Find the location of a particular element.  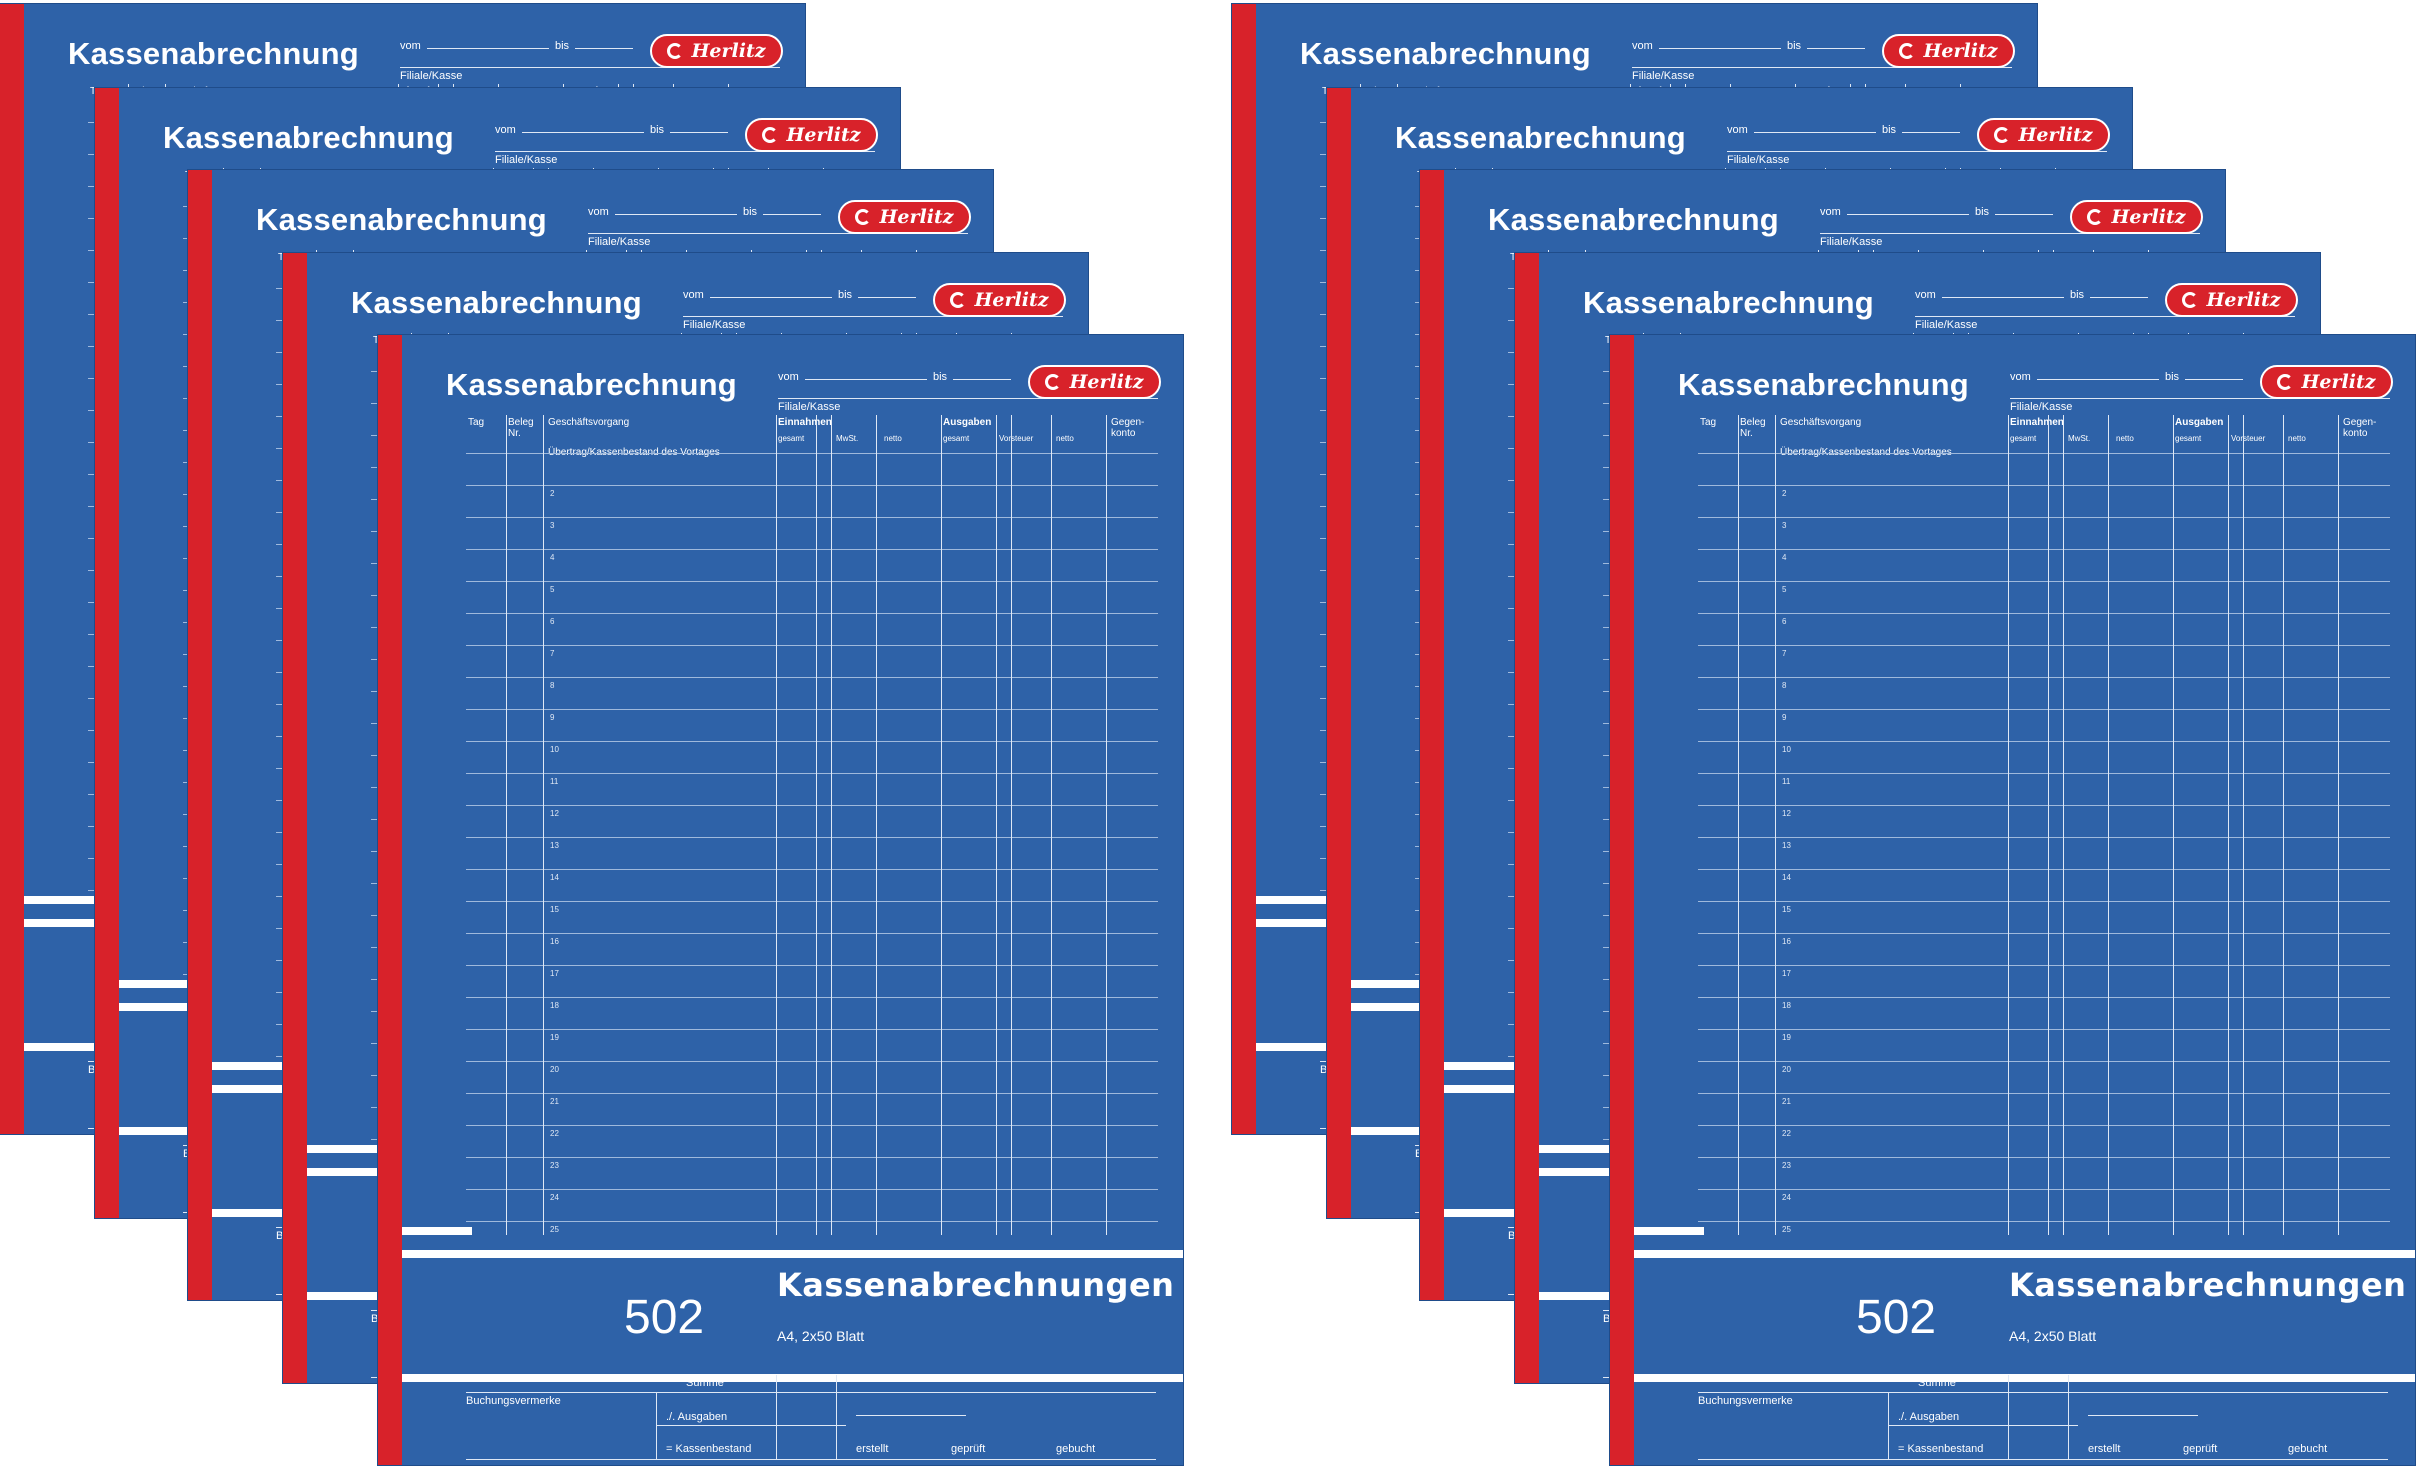

first-row-text: Übertrag/Kassenbestand des Vortages is located at coordinates (1866, 452).